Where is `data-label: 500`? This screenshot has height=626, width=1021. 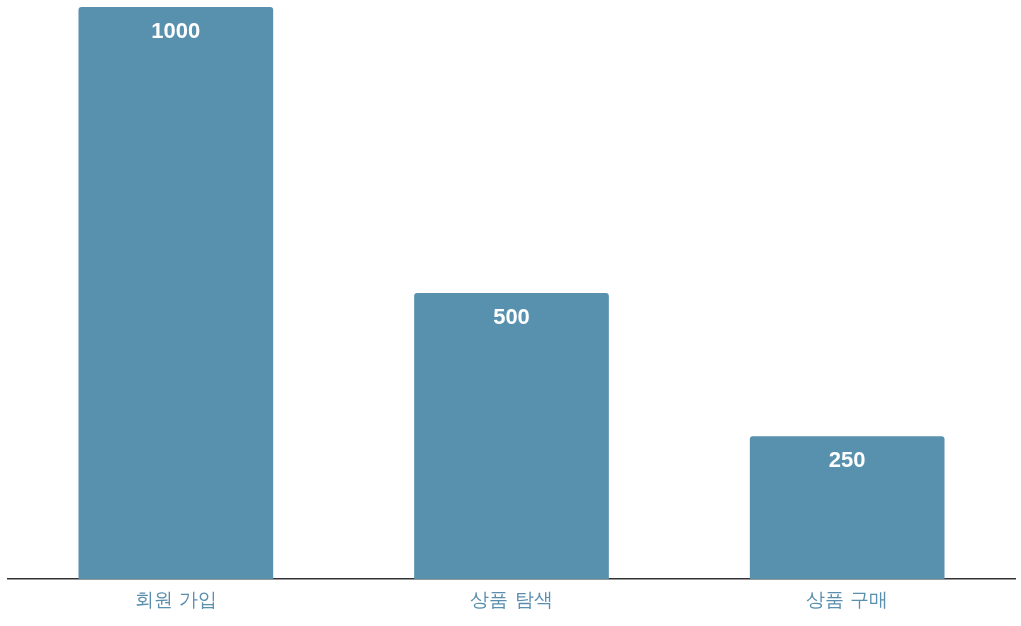 data-label: 500 is located at coordinates (511, 317).